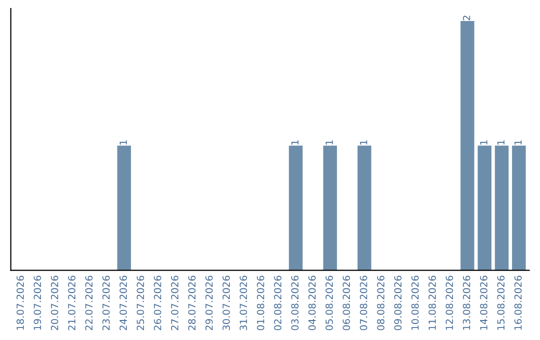 The image size is (540, 340). What do you see at coordinates (364, 303) in the screenshot?
I see `x-tick-label: 07.08.2026` at bounding box center [364, 303].